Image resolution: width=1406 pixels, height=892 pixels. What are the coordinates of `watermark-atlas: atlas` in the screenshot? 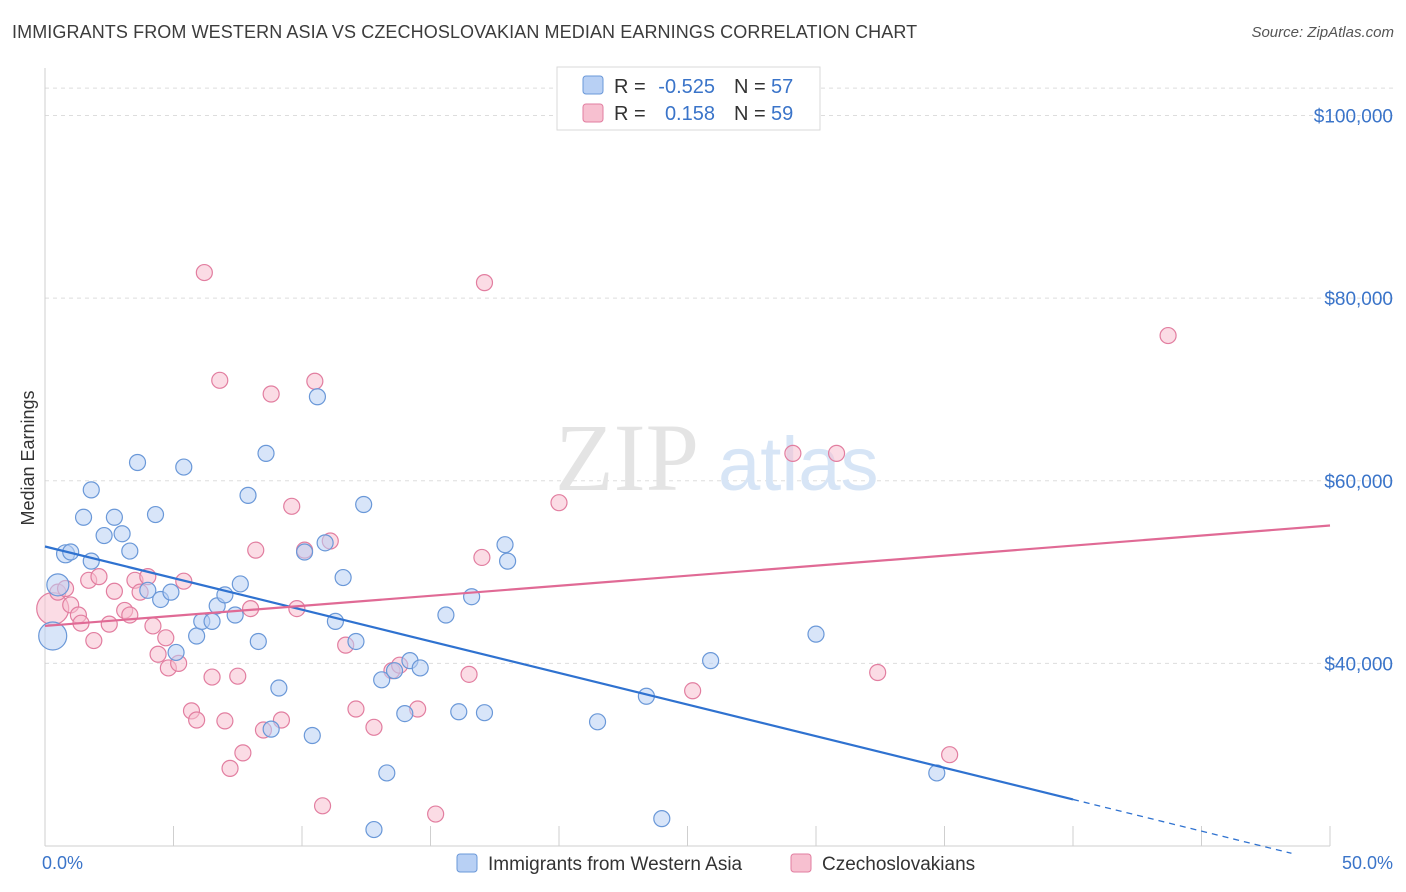 It's located at (798, 464).